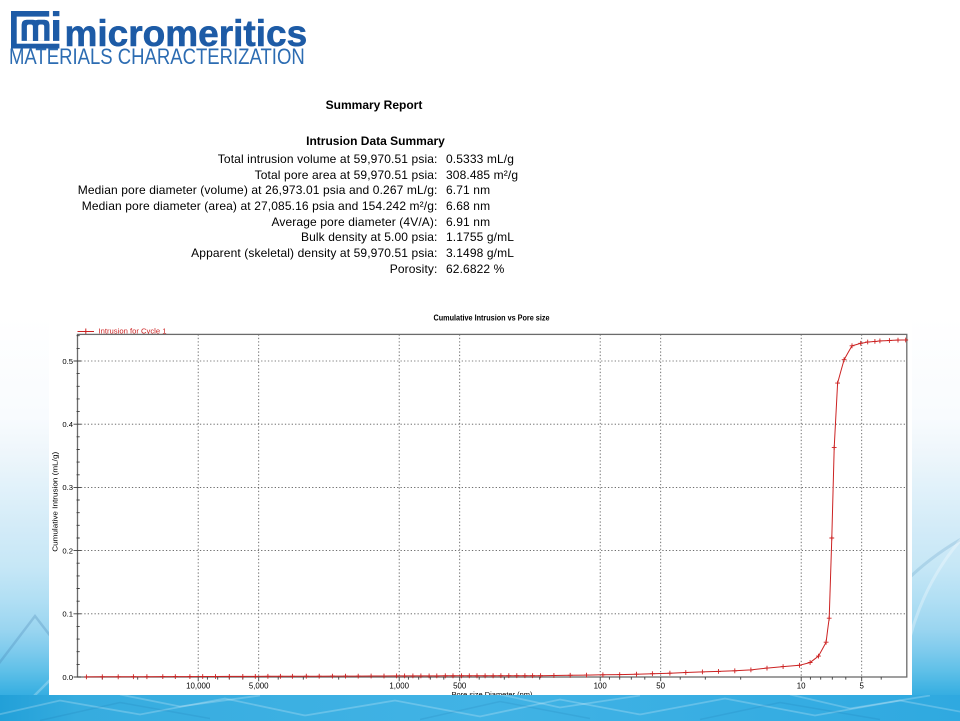 The image size is (960, 721). What do you see at coordinates (198, 685) in the screenshot?
I see `svg-text: 10,000` at bounding box center [198, 685].